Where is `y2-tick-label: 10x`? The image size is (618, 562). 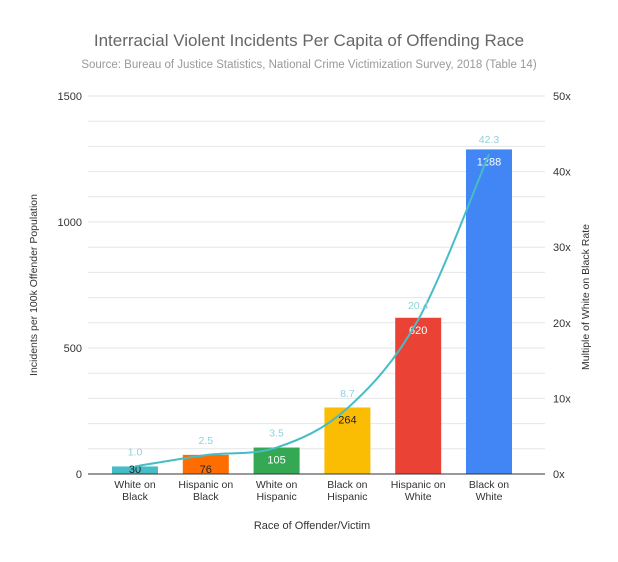 y2-tick-label: 10x is located at coordinates (562, 399).